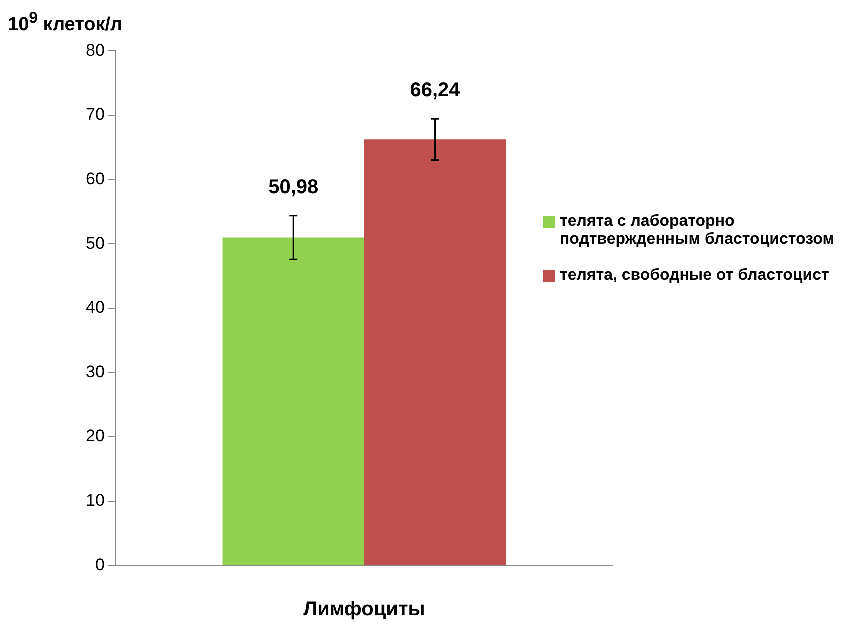  I want to click on legend-label: телята, свободные от бластоцист, so click(695, 276).